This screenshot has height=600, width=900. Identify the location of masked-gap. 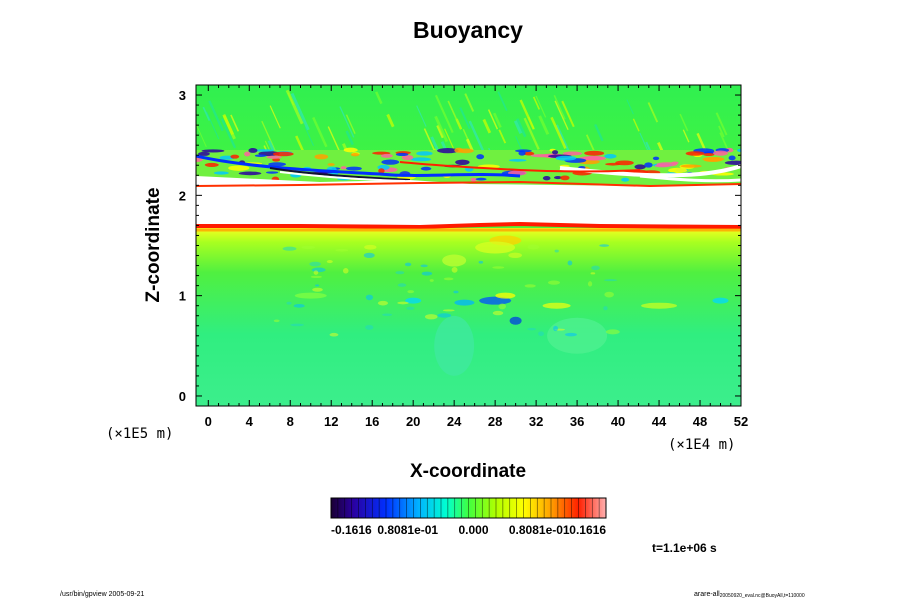
(468, 206).